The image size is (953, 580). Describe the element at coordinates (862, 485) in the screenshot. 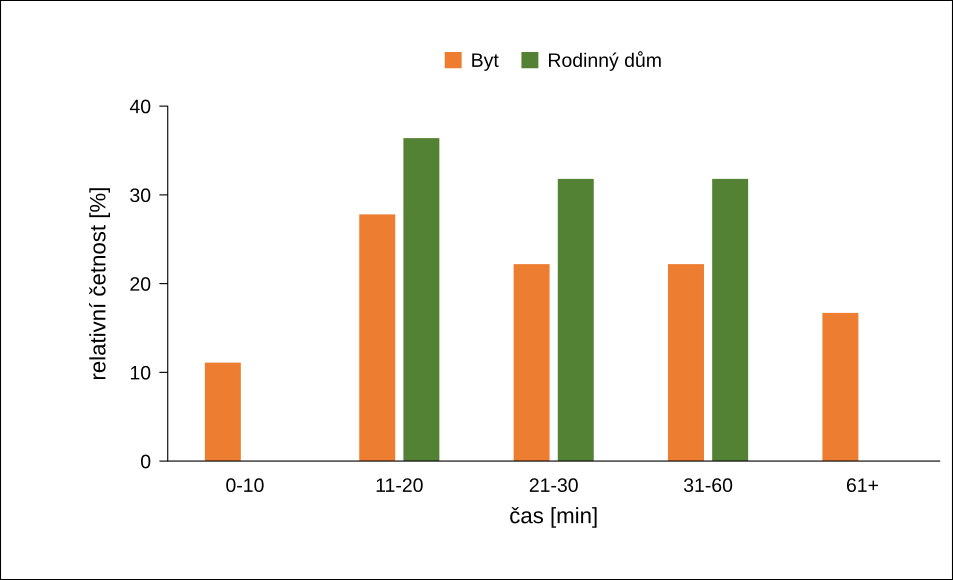

I see `x-tick-label: 61+` at that location.